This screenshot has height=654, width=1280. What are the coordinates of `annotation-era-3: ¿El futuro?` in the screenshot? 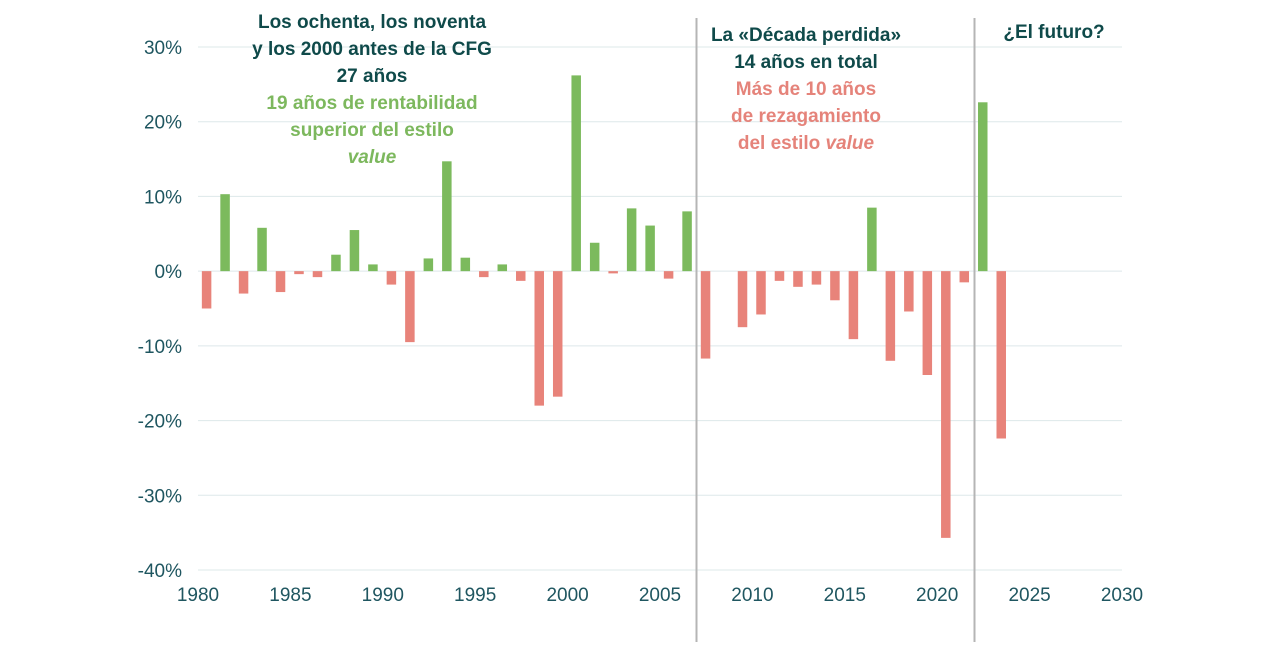 It's located at (1054, 32).